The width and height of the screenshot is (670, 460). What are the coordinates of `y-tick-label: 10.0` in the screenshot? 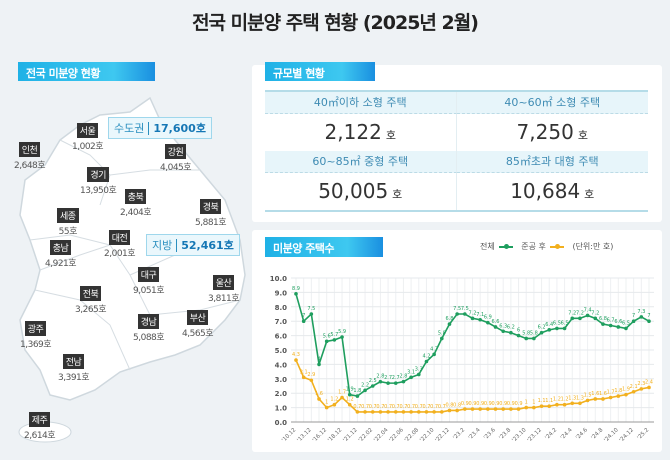 It's located at (278, 279).